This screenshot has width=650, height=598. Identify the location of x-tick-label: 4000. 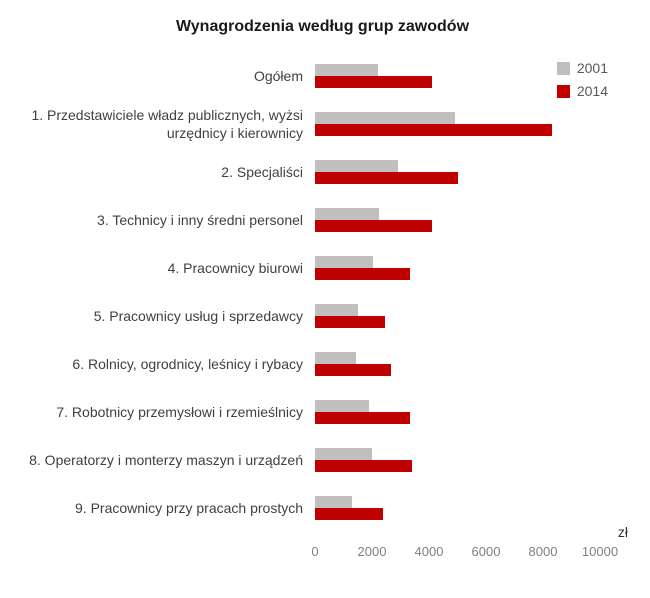
(429, 551).